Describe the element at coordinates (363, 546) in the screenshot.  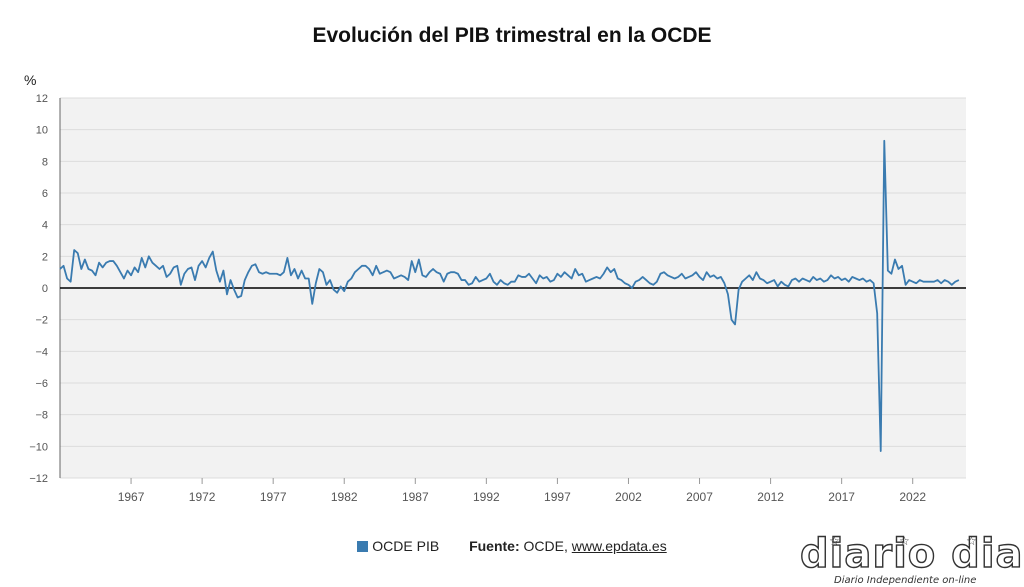
I see `legend-swatch` at that location.